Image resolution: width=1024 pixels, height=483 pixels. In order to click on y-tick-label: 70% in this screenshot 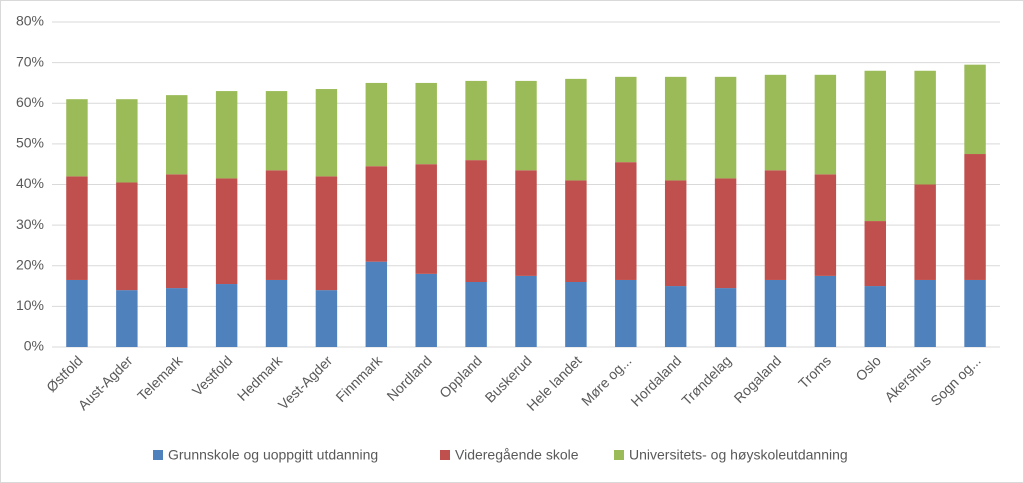, I will do `click(30, 61)`.